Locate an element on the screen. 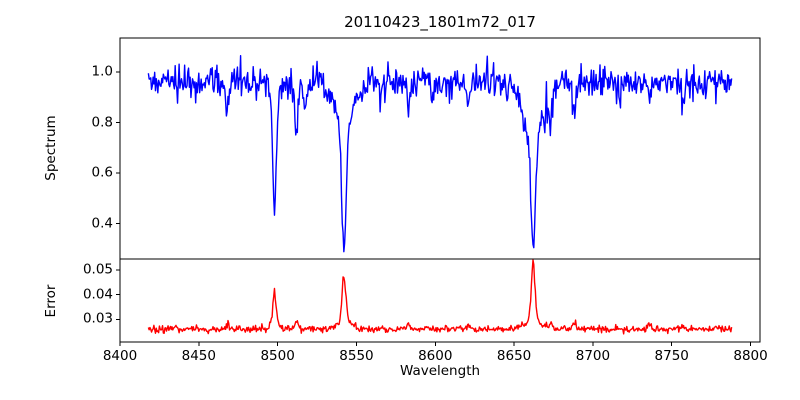  error-line is located at coordinates (440, 297).